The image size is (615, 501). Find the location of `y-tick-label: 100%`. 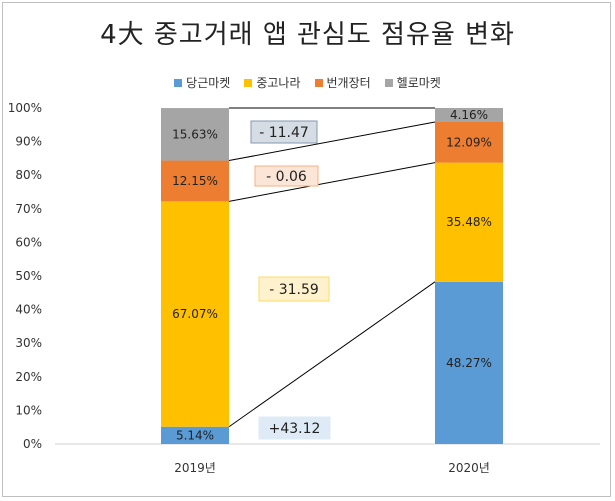

y-tick-label: 100% is located at coordinates (25, 108).